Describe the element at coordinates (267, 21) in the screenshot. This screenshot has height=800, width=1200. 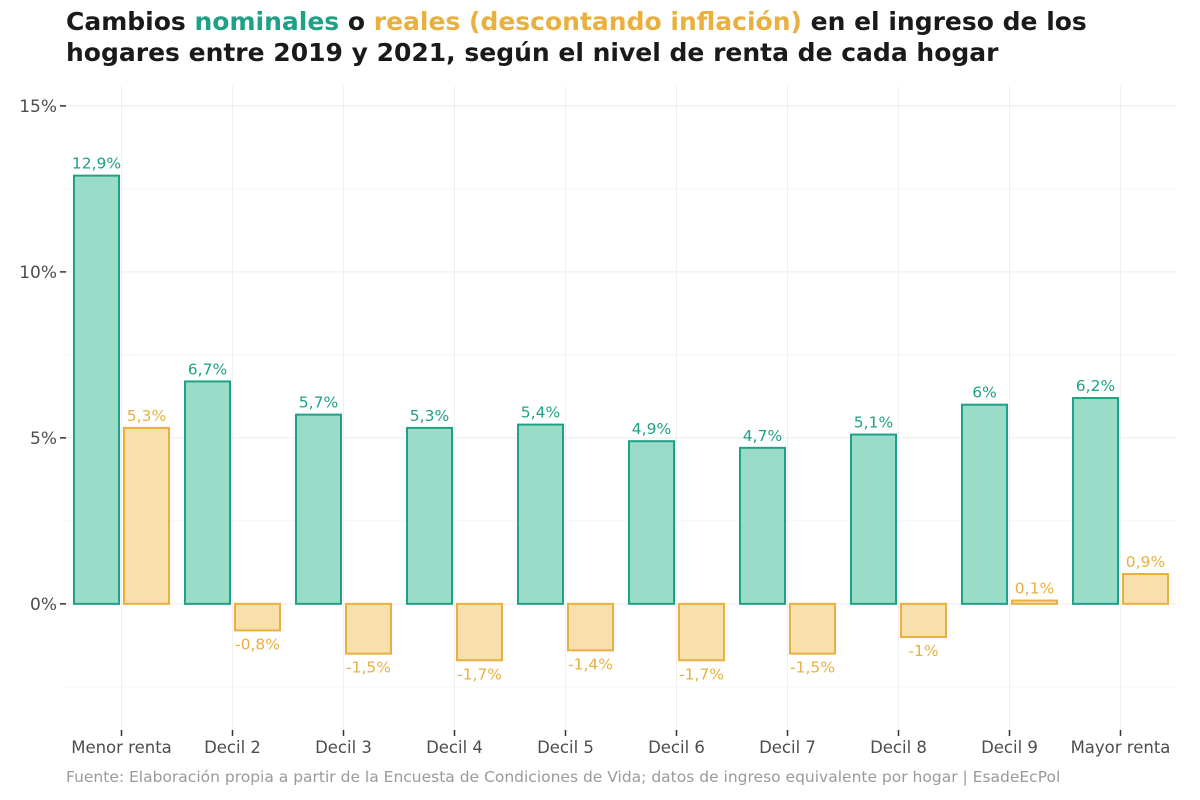
I see `title-nominal-word: nominales` at that location.